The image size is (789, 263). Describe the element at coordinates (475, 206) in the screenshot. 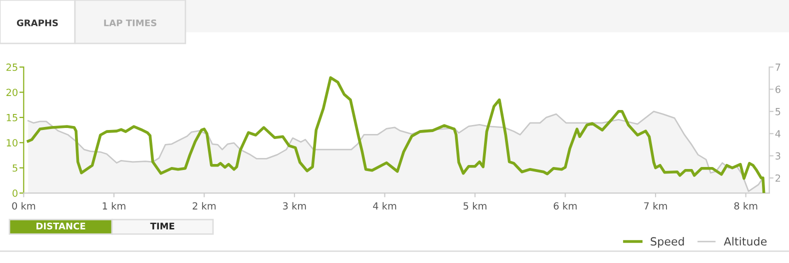

I see `x-tick-label: 5 km` at that location.